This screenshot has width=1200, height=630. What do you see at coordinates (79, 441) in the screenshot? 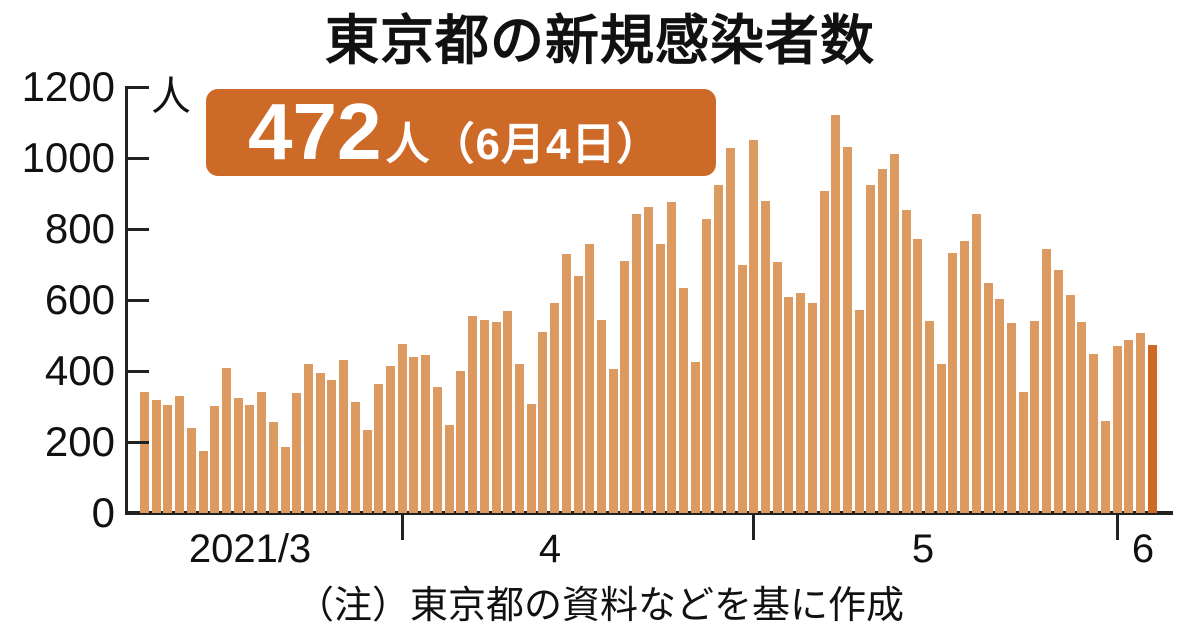
I see `y-tick-label: 200` at bounding box center [79, 441].